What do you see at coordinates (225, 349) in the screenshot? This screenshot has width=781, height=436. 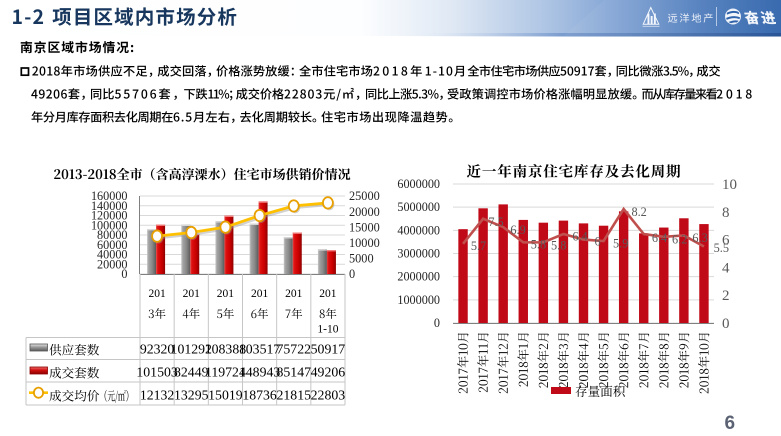 I see `svg-text: 108388` at bounding box center [225, 349].